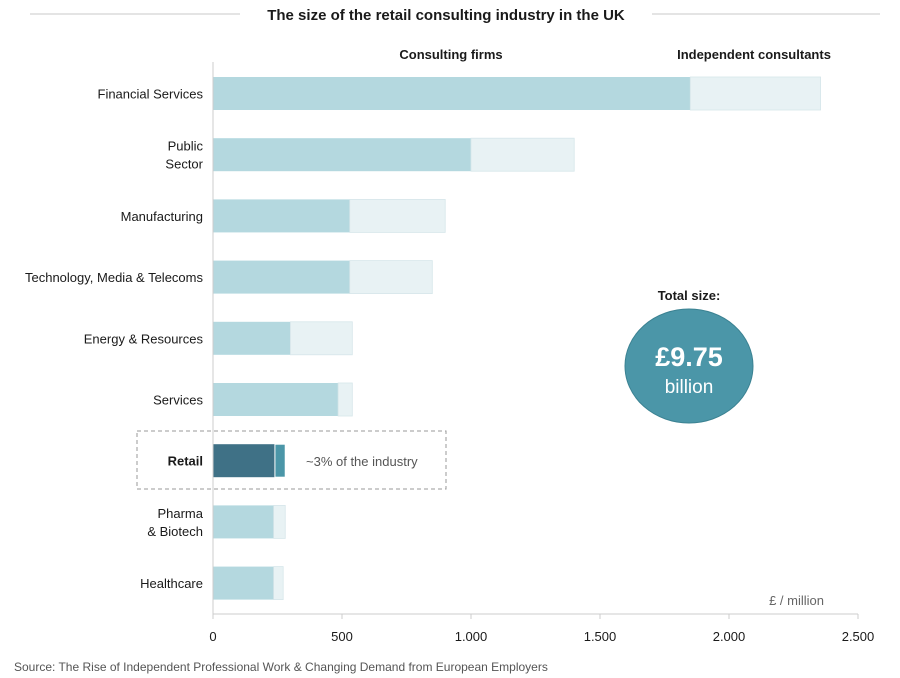 The height and width of the screenshot is (678, 900). What do you see at coordinates (450, 54) in the screenshot?
I see `legend-consulting-firms: Consulting firms` at bounding box center [450, 54].